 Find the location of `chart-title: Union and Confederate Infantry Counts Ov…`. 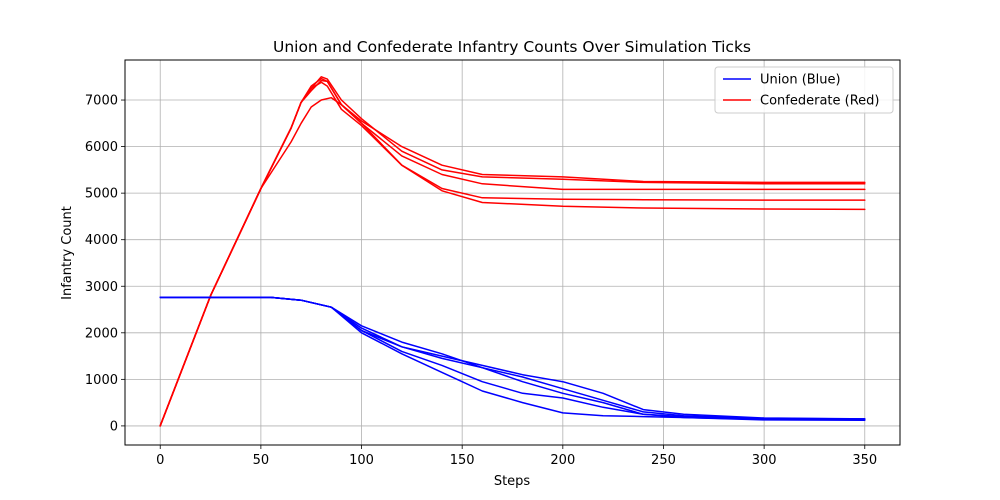

chart-title: Union and Confederate Infantry Counts Ov… is located at coordinates (512, 47).